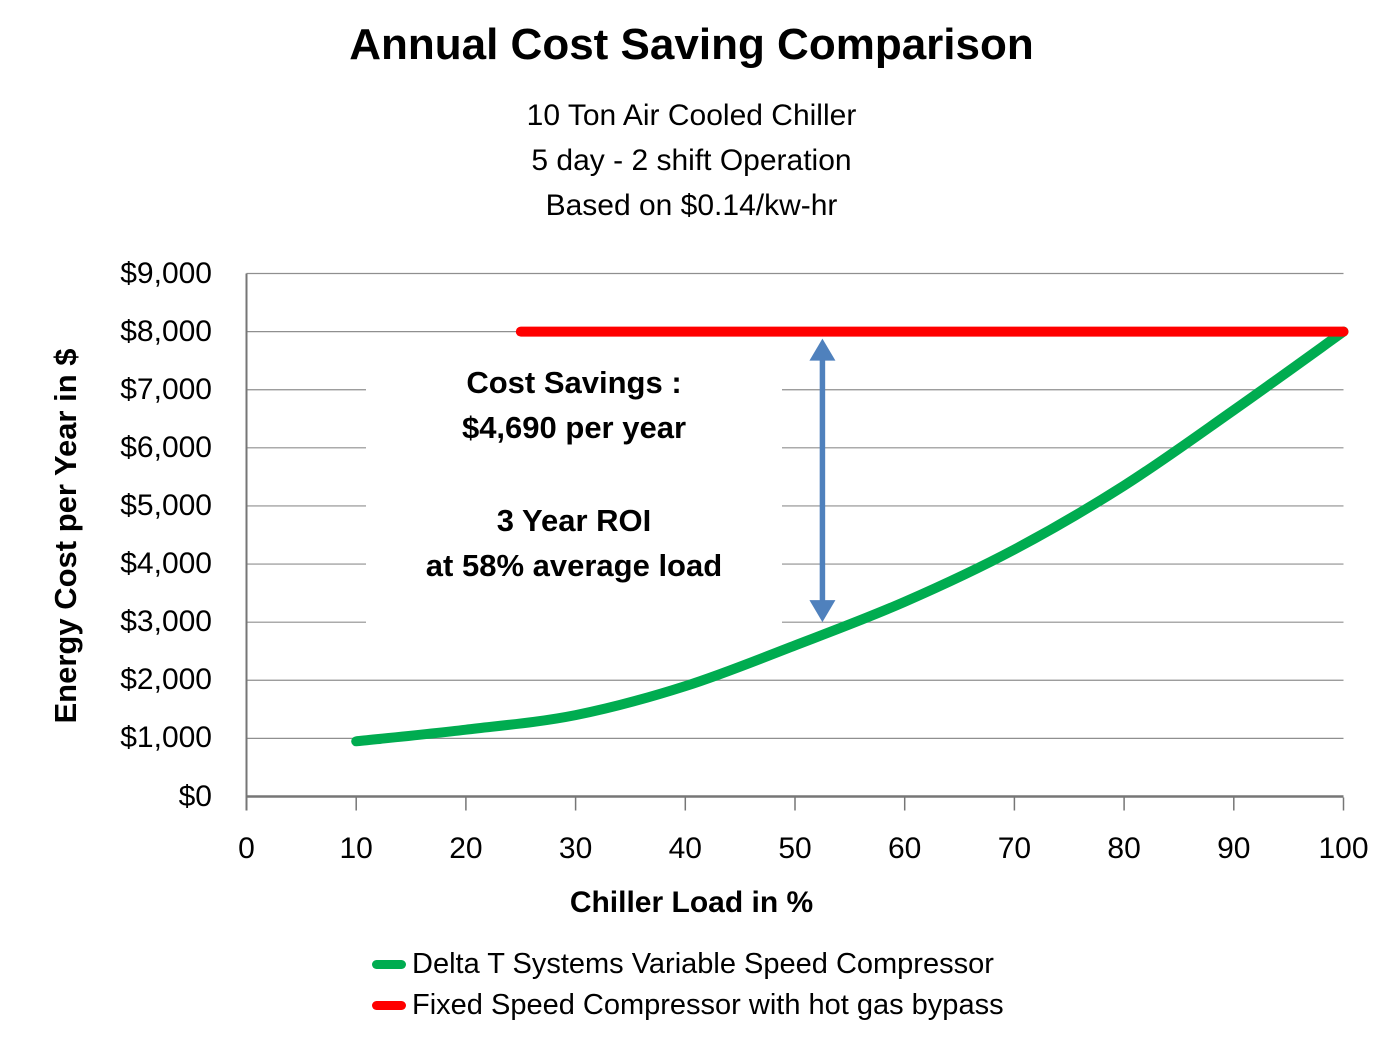 The width and height of the screenshot is (1383, 1063). I want to click on roi-annotation-line-2: at 58% average load, so click(574, 565).